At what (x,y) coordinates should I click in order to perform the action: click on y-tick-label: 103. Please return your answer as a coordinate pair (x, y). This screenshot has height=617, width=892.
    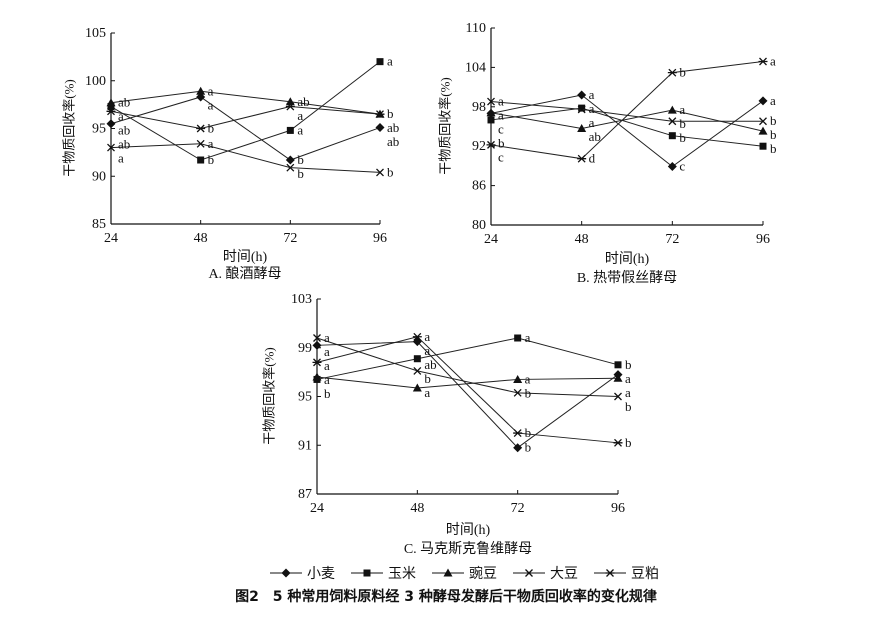
    Looking at the image, I should click on (301, 299).